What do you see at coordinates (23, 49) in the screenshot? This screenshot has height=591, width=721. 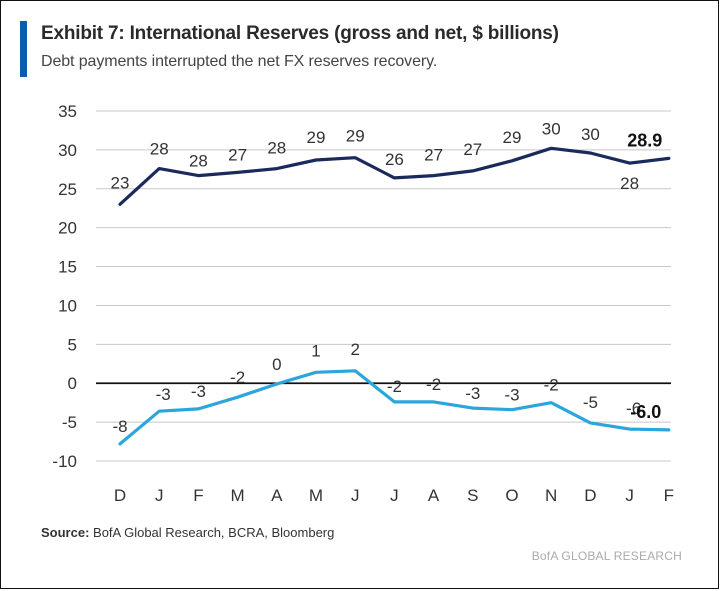 I see `accent-bar` at bounding box center [23, 49].